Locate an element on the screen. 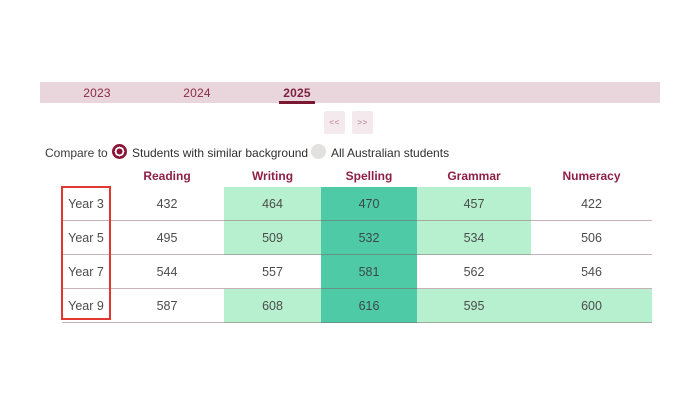 The width and height of the screenshot is (700, 400). score-cell: 581 is located at coordinates (369, 271).